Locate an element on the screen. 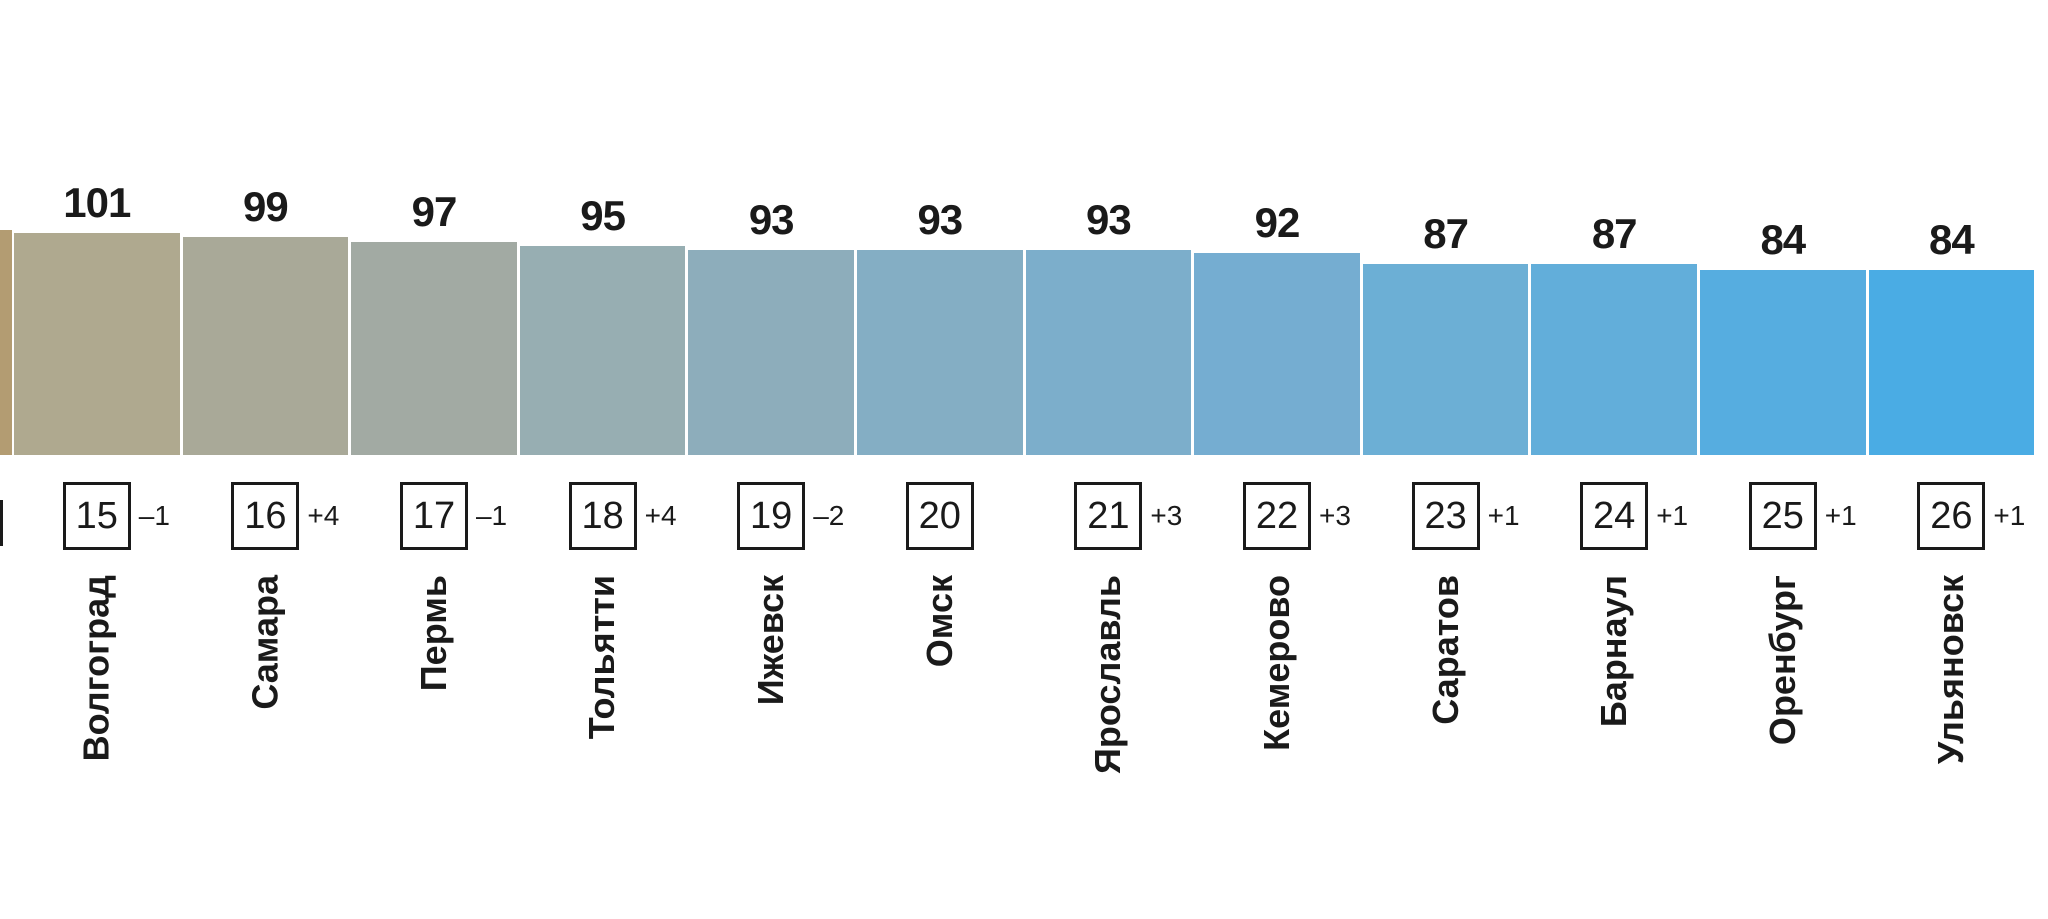 The width and height of the screenshot is (2048, 919). bar-column: 87 23 +1 Саратов is located at coordinates (1445, 459).